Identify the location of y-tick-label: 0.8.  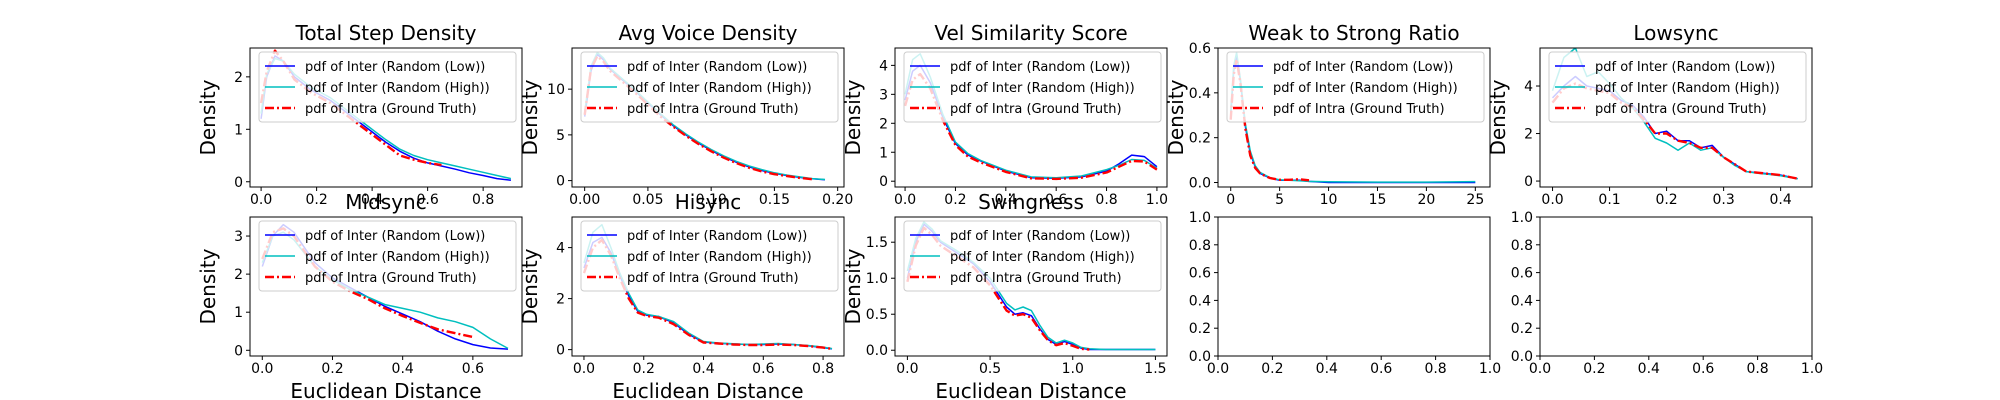
(1200, 246).